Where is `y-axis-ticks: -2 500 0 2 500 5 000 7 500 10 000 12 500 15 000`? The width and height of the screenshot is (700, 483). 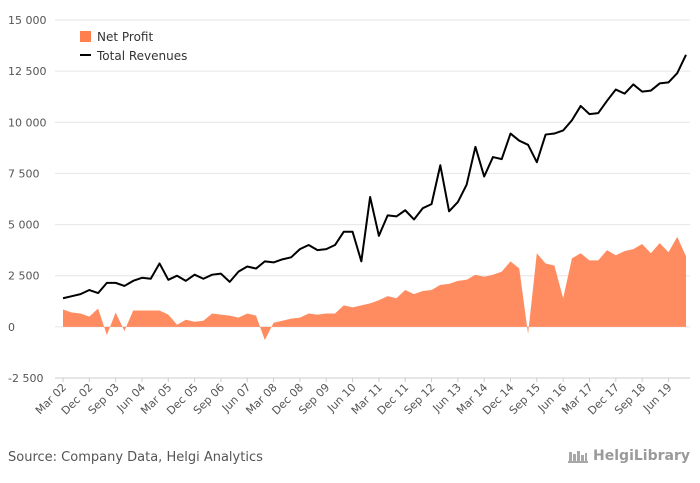
y-axis-ticks: -2 500 0 2 500 5 000 7 500 10 000 12 500 15 000 is located at coordinates (27, 199).